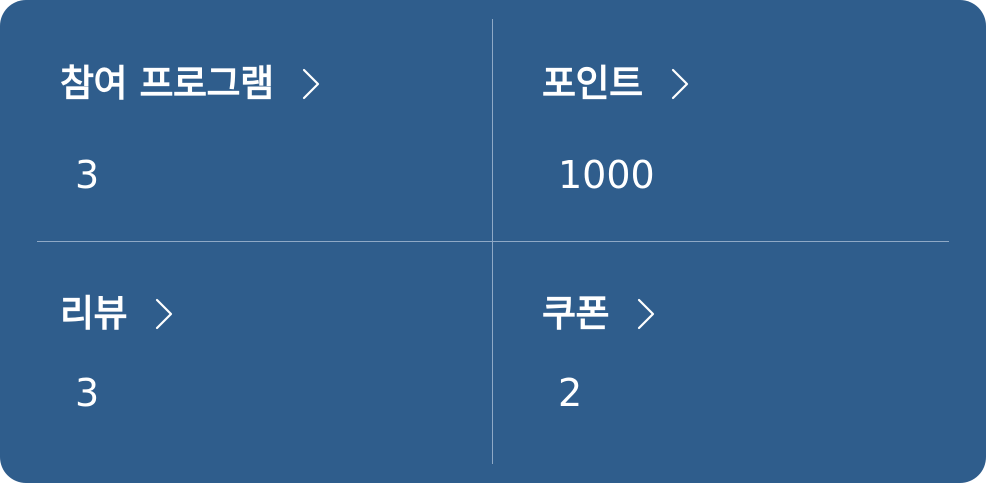 The width and height of the screenshot is (986, 483). What do you see at coordinates (606, 175) in the screenshot?
I see `points-amount: 1000` at bounding box center [606, 175].